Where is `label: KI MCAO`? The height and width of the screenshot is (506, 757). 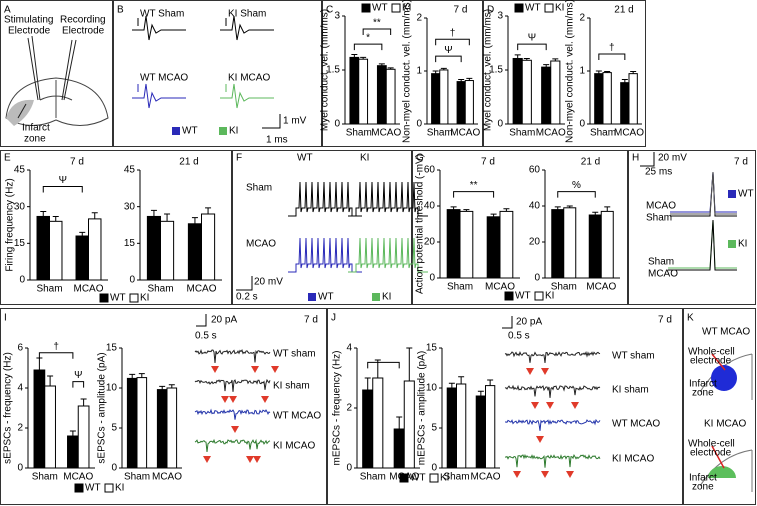
label: KI MCAO is located at coordinates (633, 459).